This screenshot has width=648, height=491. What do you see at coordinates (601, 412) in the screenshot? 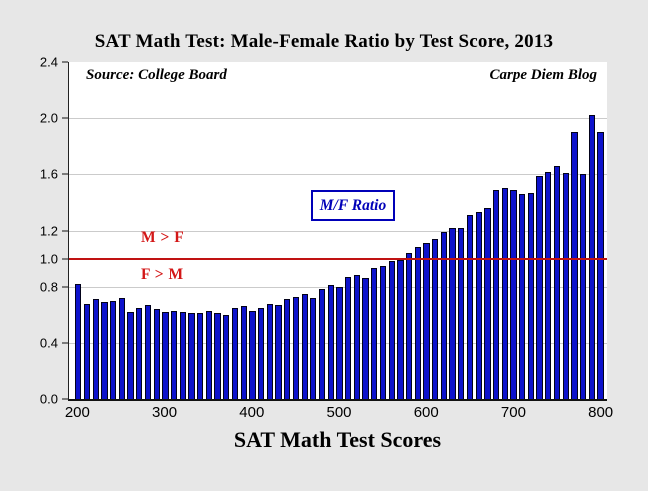
I see `x-tick-800: 800` at bounding box center [601, 412].